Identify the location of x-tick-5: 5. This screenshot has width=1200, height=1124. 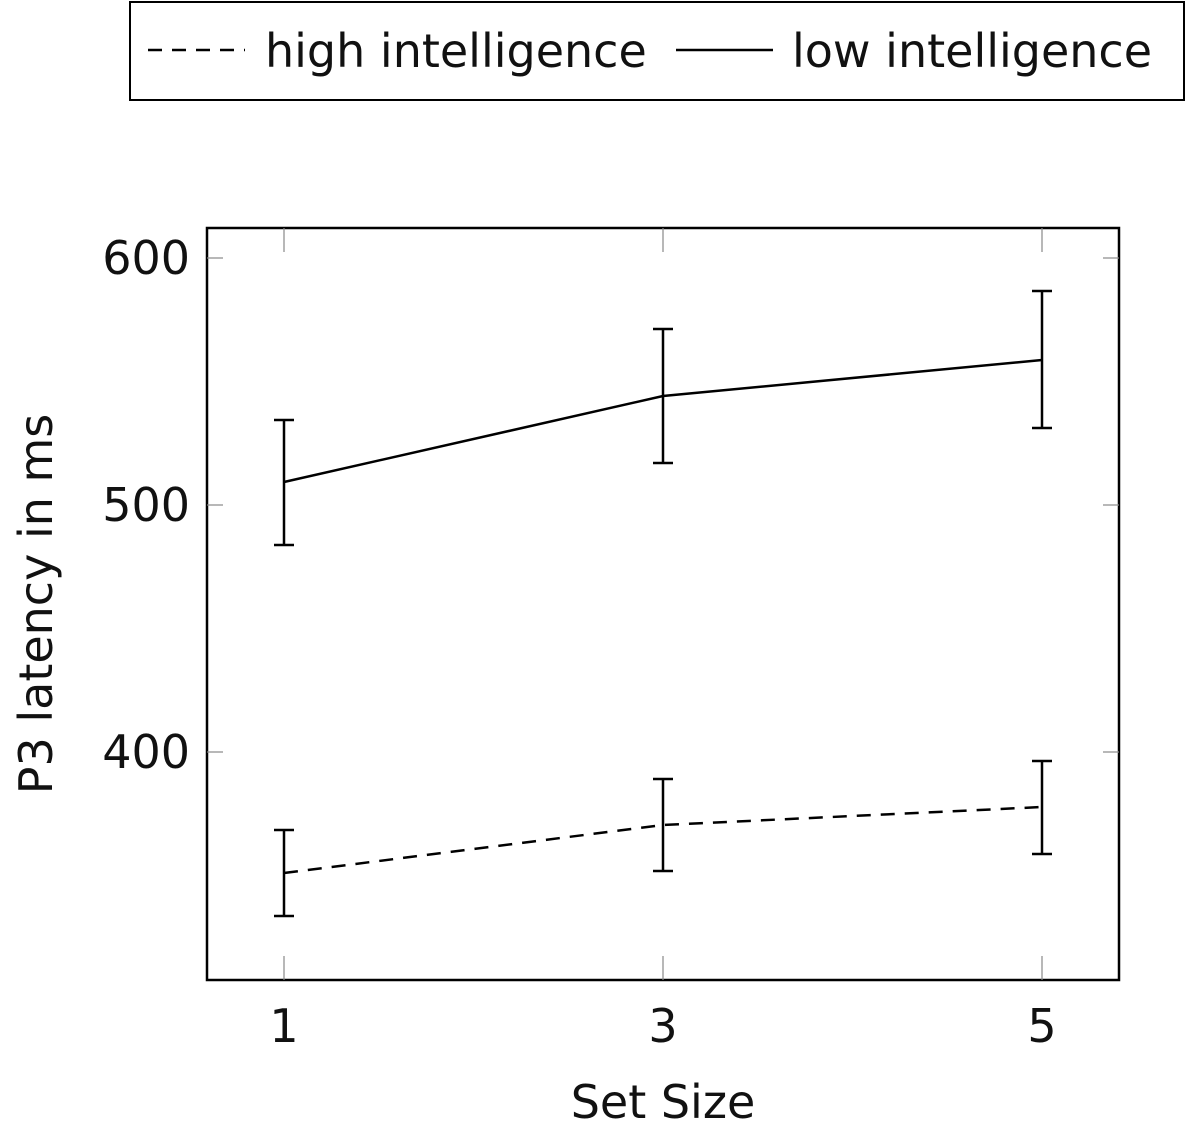
(1041, 1026).